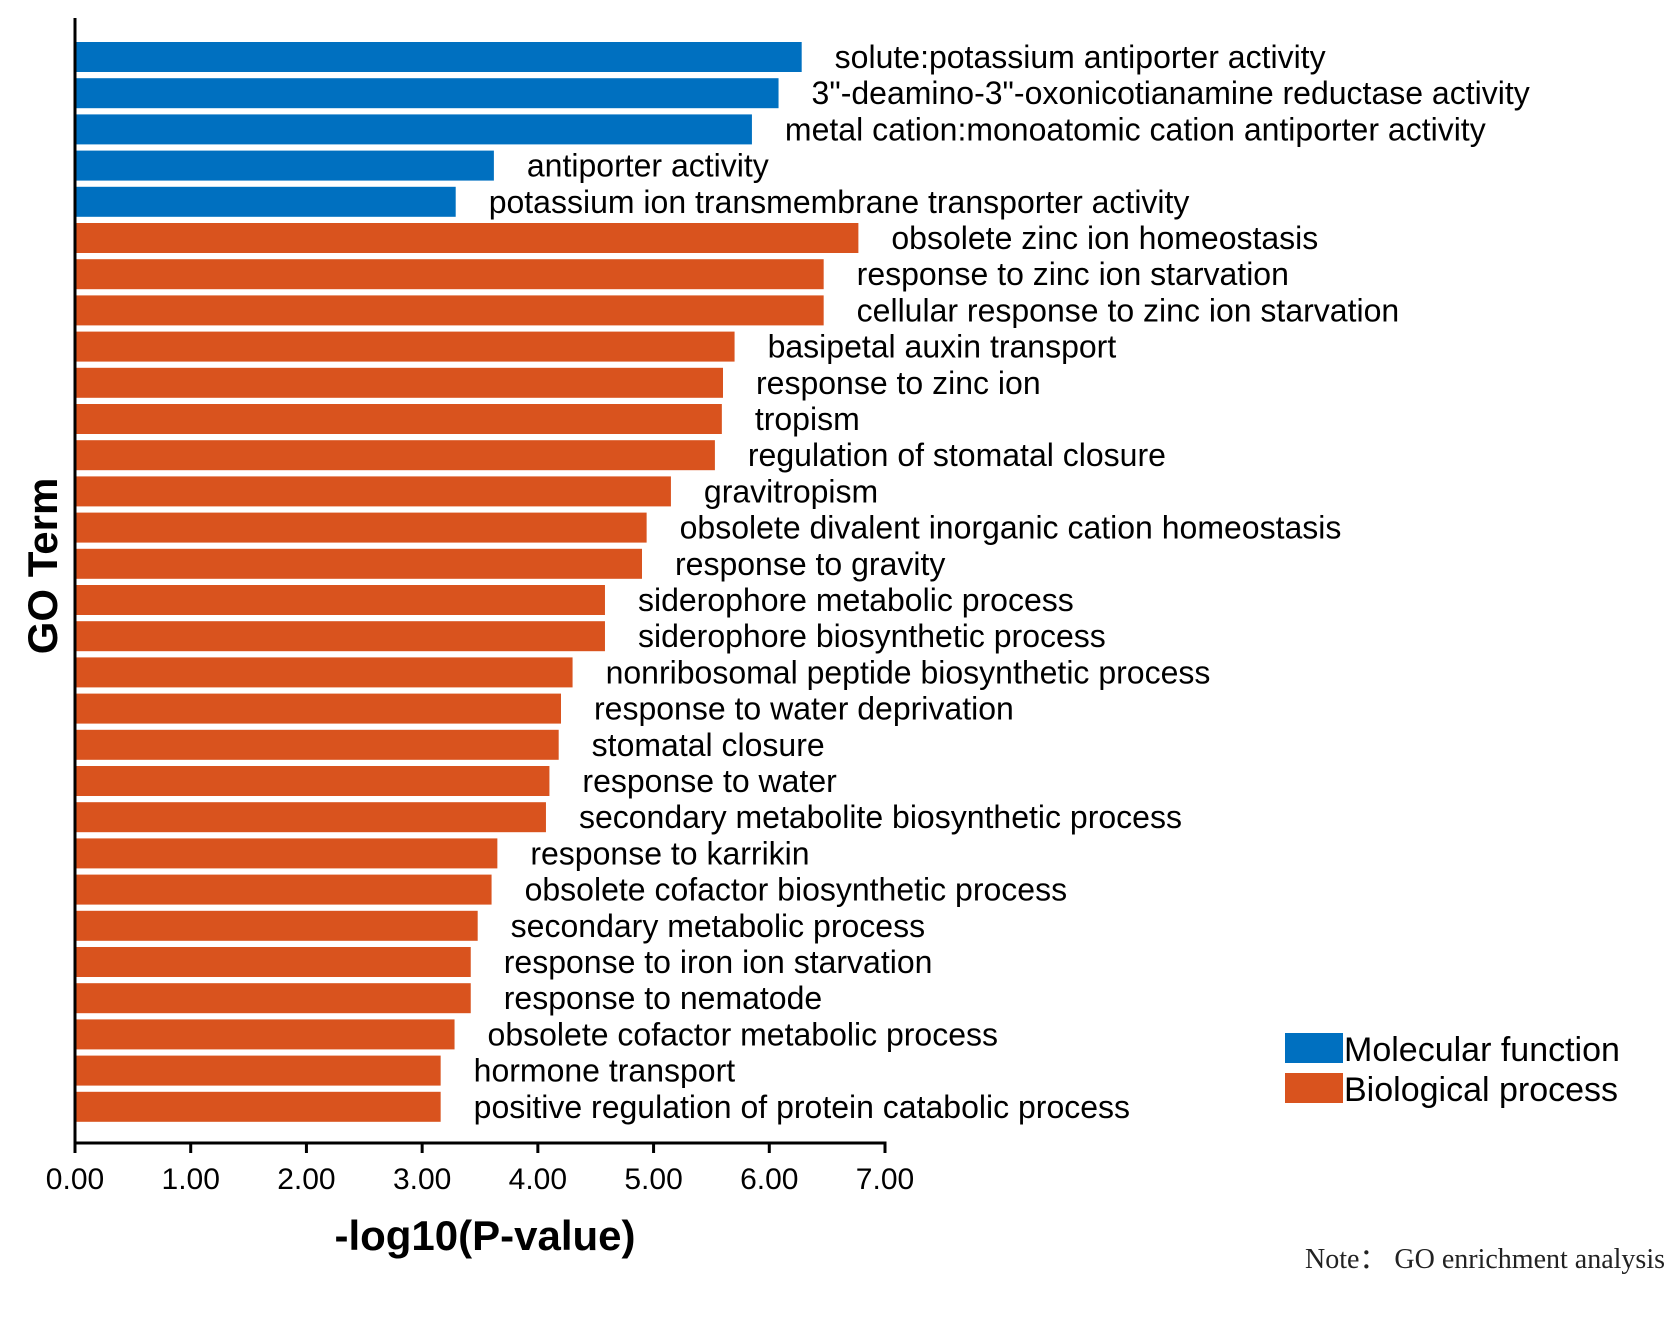 Image resolution: width=1672 pixels, height=1320 pixels. I want to click on bar-label: cellular response to zinc ion starvation, so click(1128, 310).